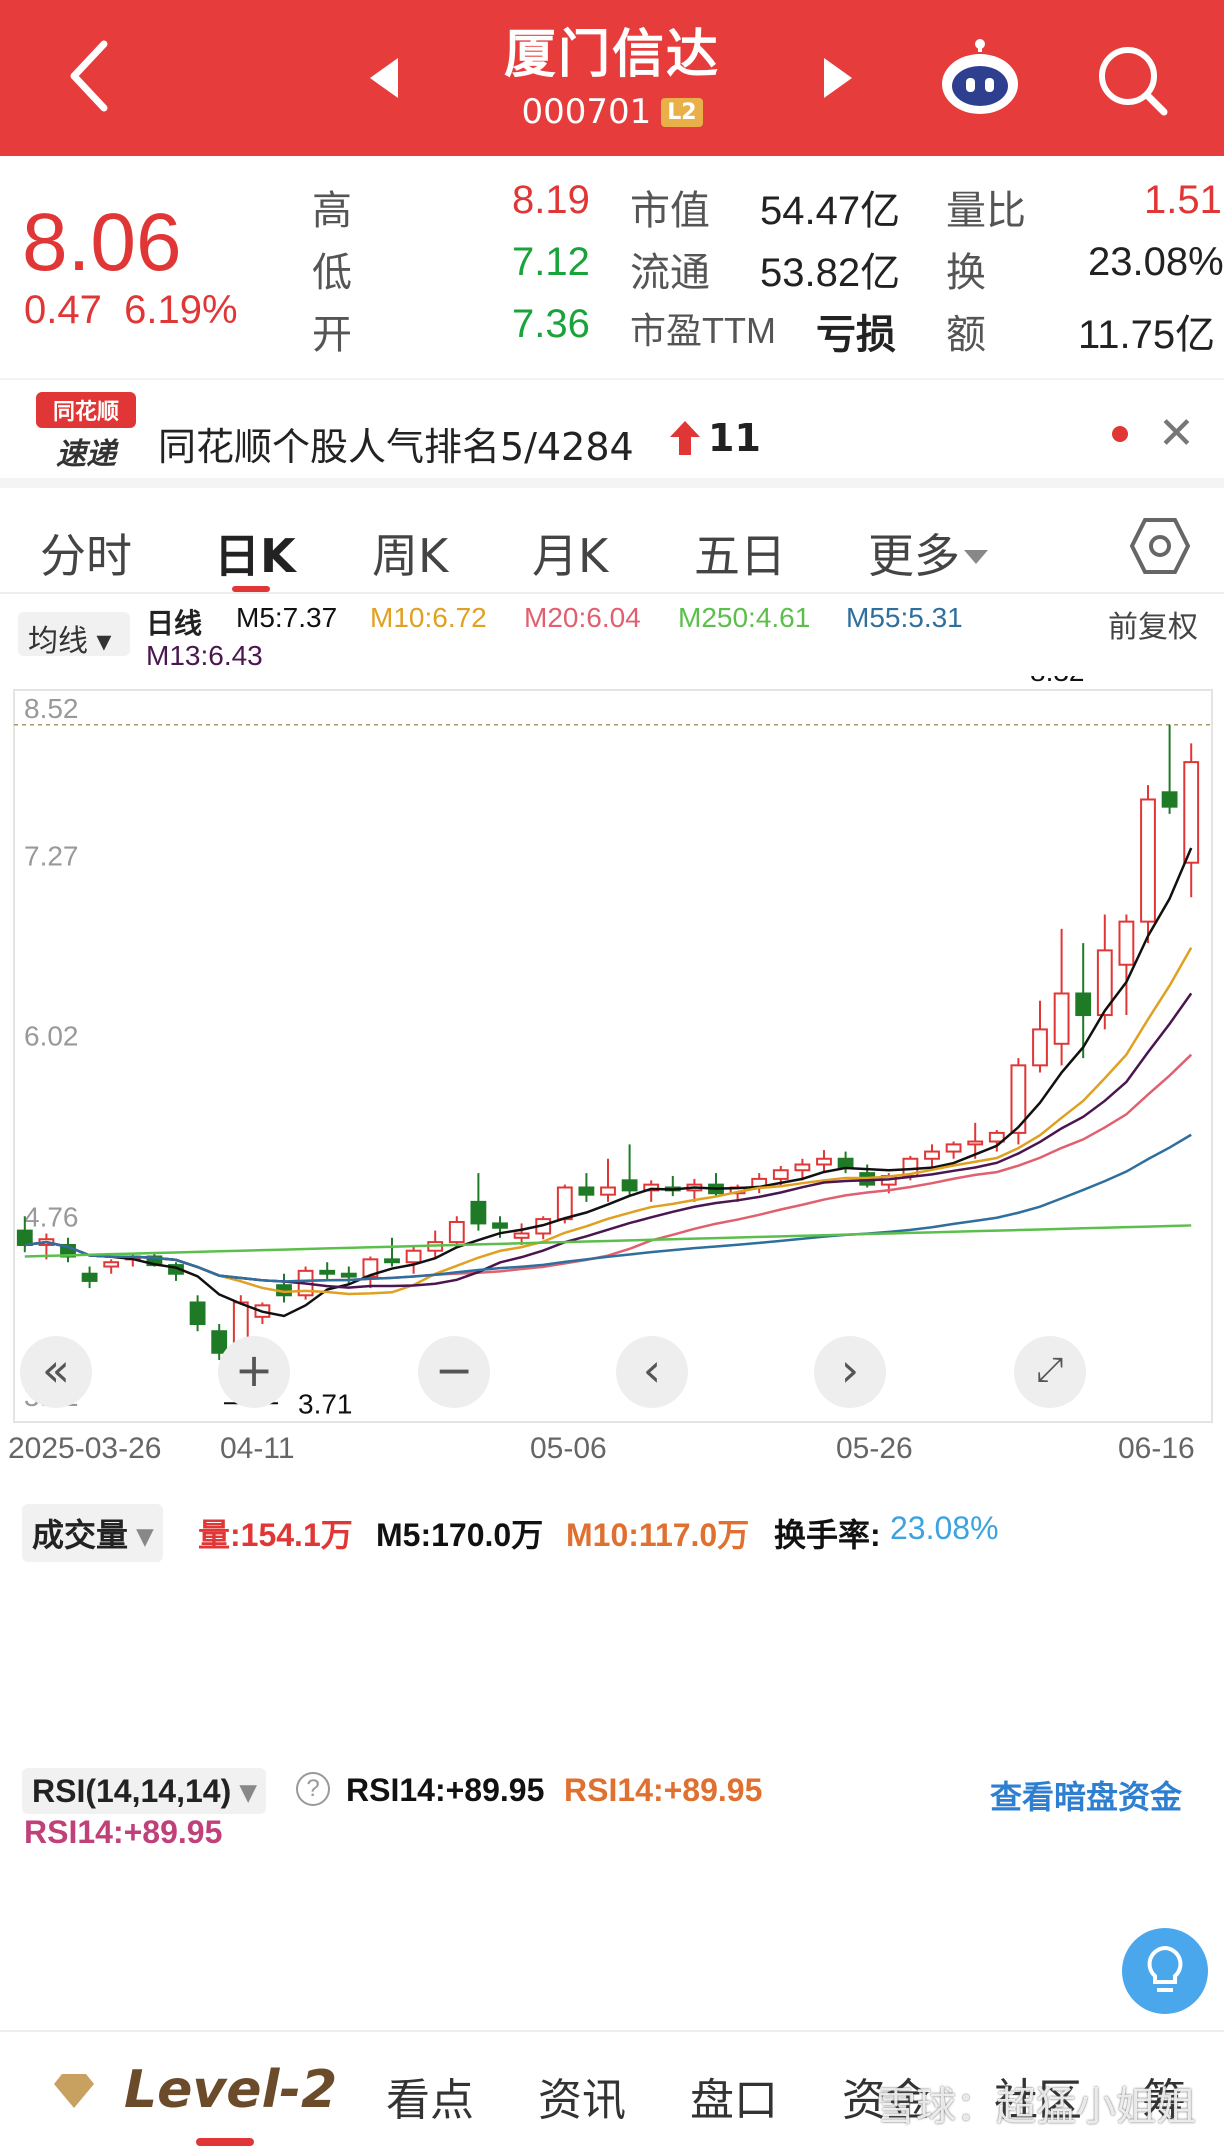 This screenshot has width=1224, height=2146. I want to click on ma-dropdown-label: 均线, so click(58, 641).